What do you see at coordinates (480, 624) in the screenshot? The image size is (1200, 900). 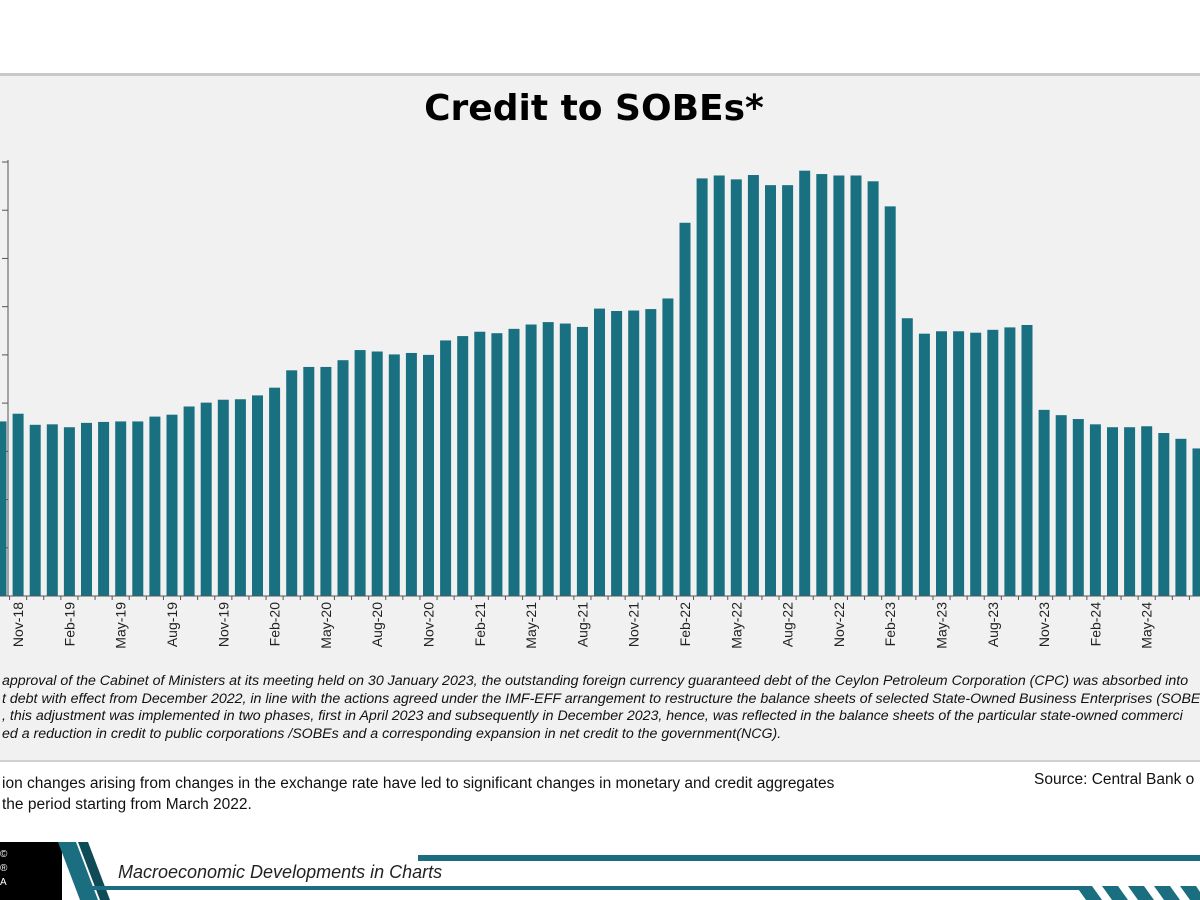 I see `x-tick-label: Feb-21` at bounding box center [480, 624].